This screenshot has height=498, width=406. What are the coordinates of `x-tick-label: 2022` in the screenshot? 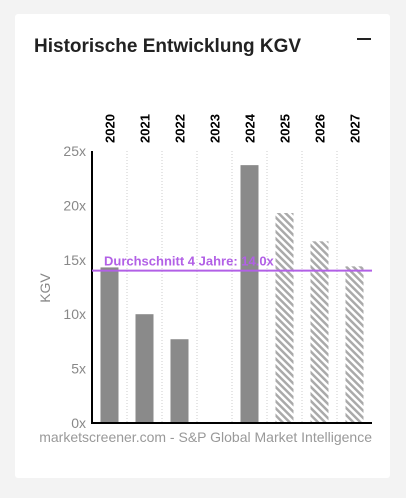 It's located at (180, 128).